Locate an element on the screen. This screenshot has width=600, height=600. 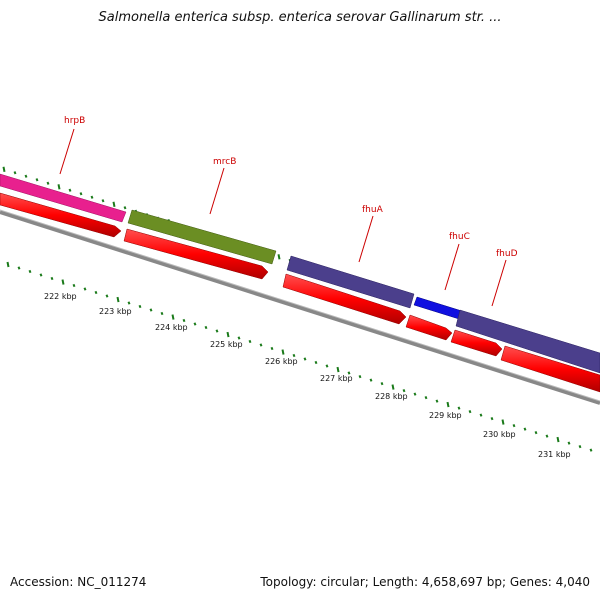
leader-line-mrcb is located at coordinates (217, 191).